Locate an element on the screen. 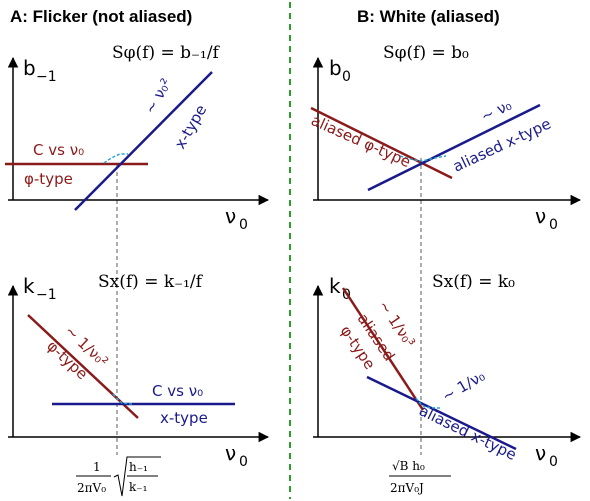  red-line-label: aliased φ-type is located at coordinates (360, 141).